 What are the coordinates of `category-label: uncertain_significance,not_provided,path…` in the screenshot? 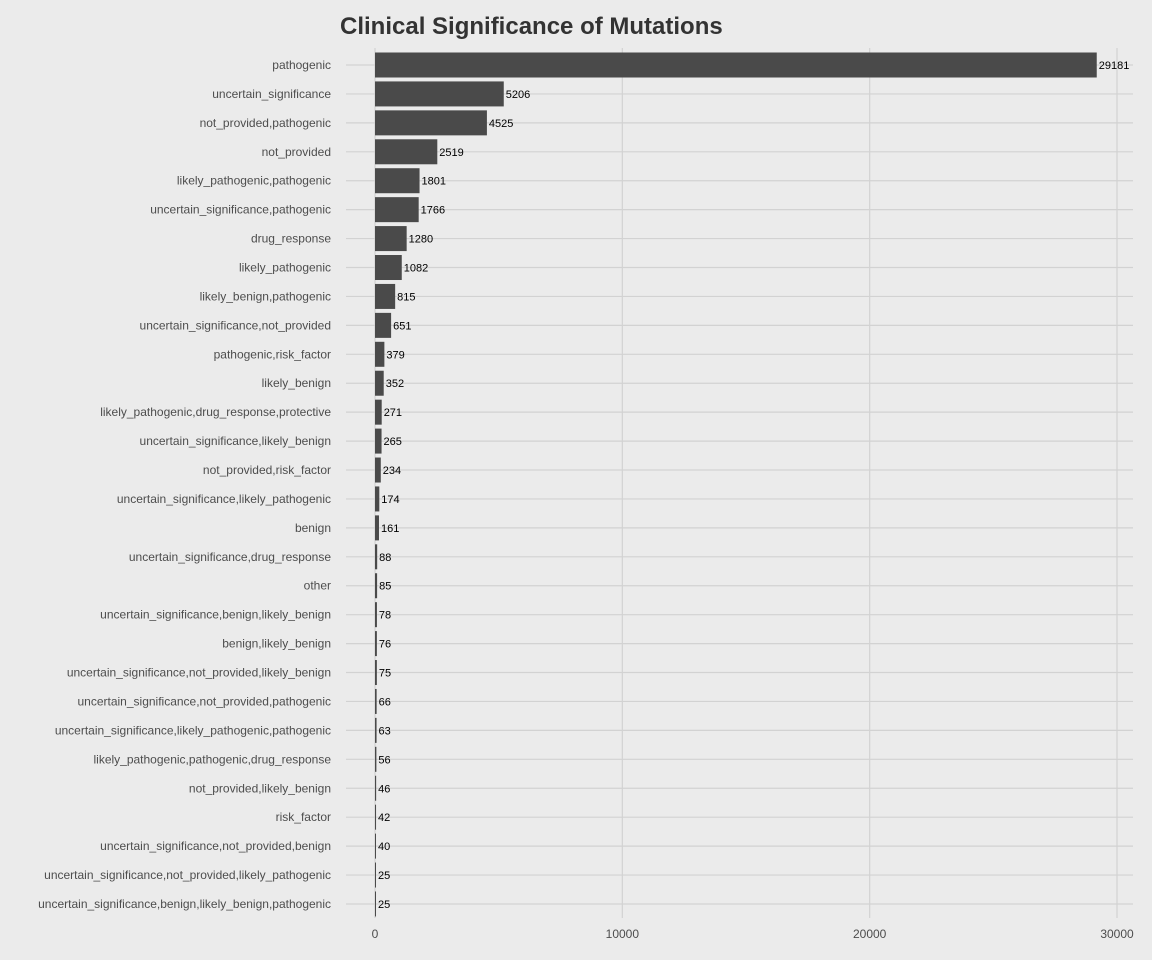 It's located at (204, 701).